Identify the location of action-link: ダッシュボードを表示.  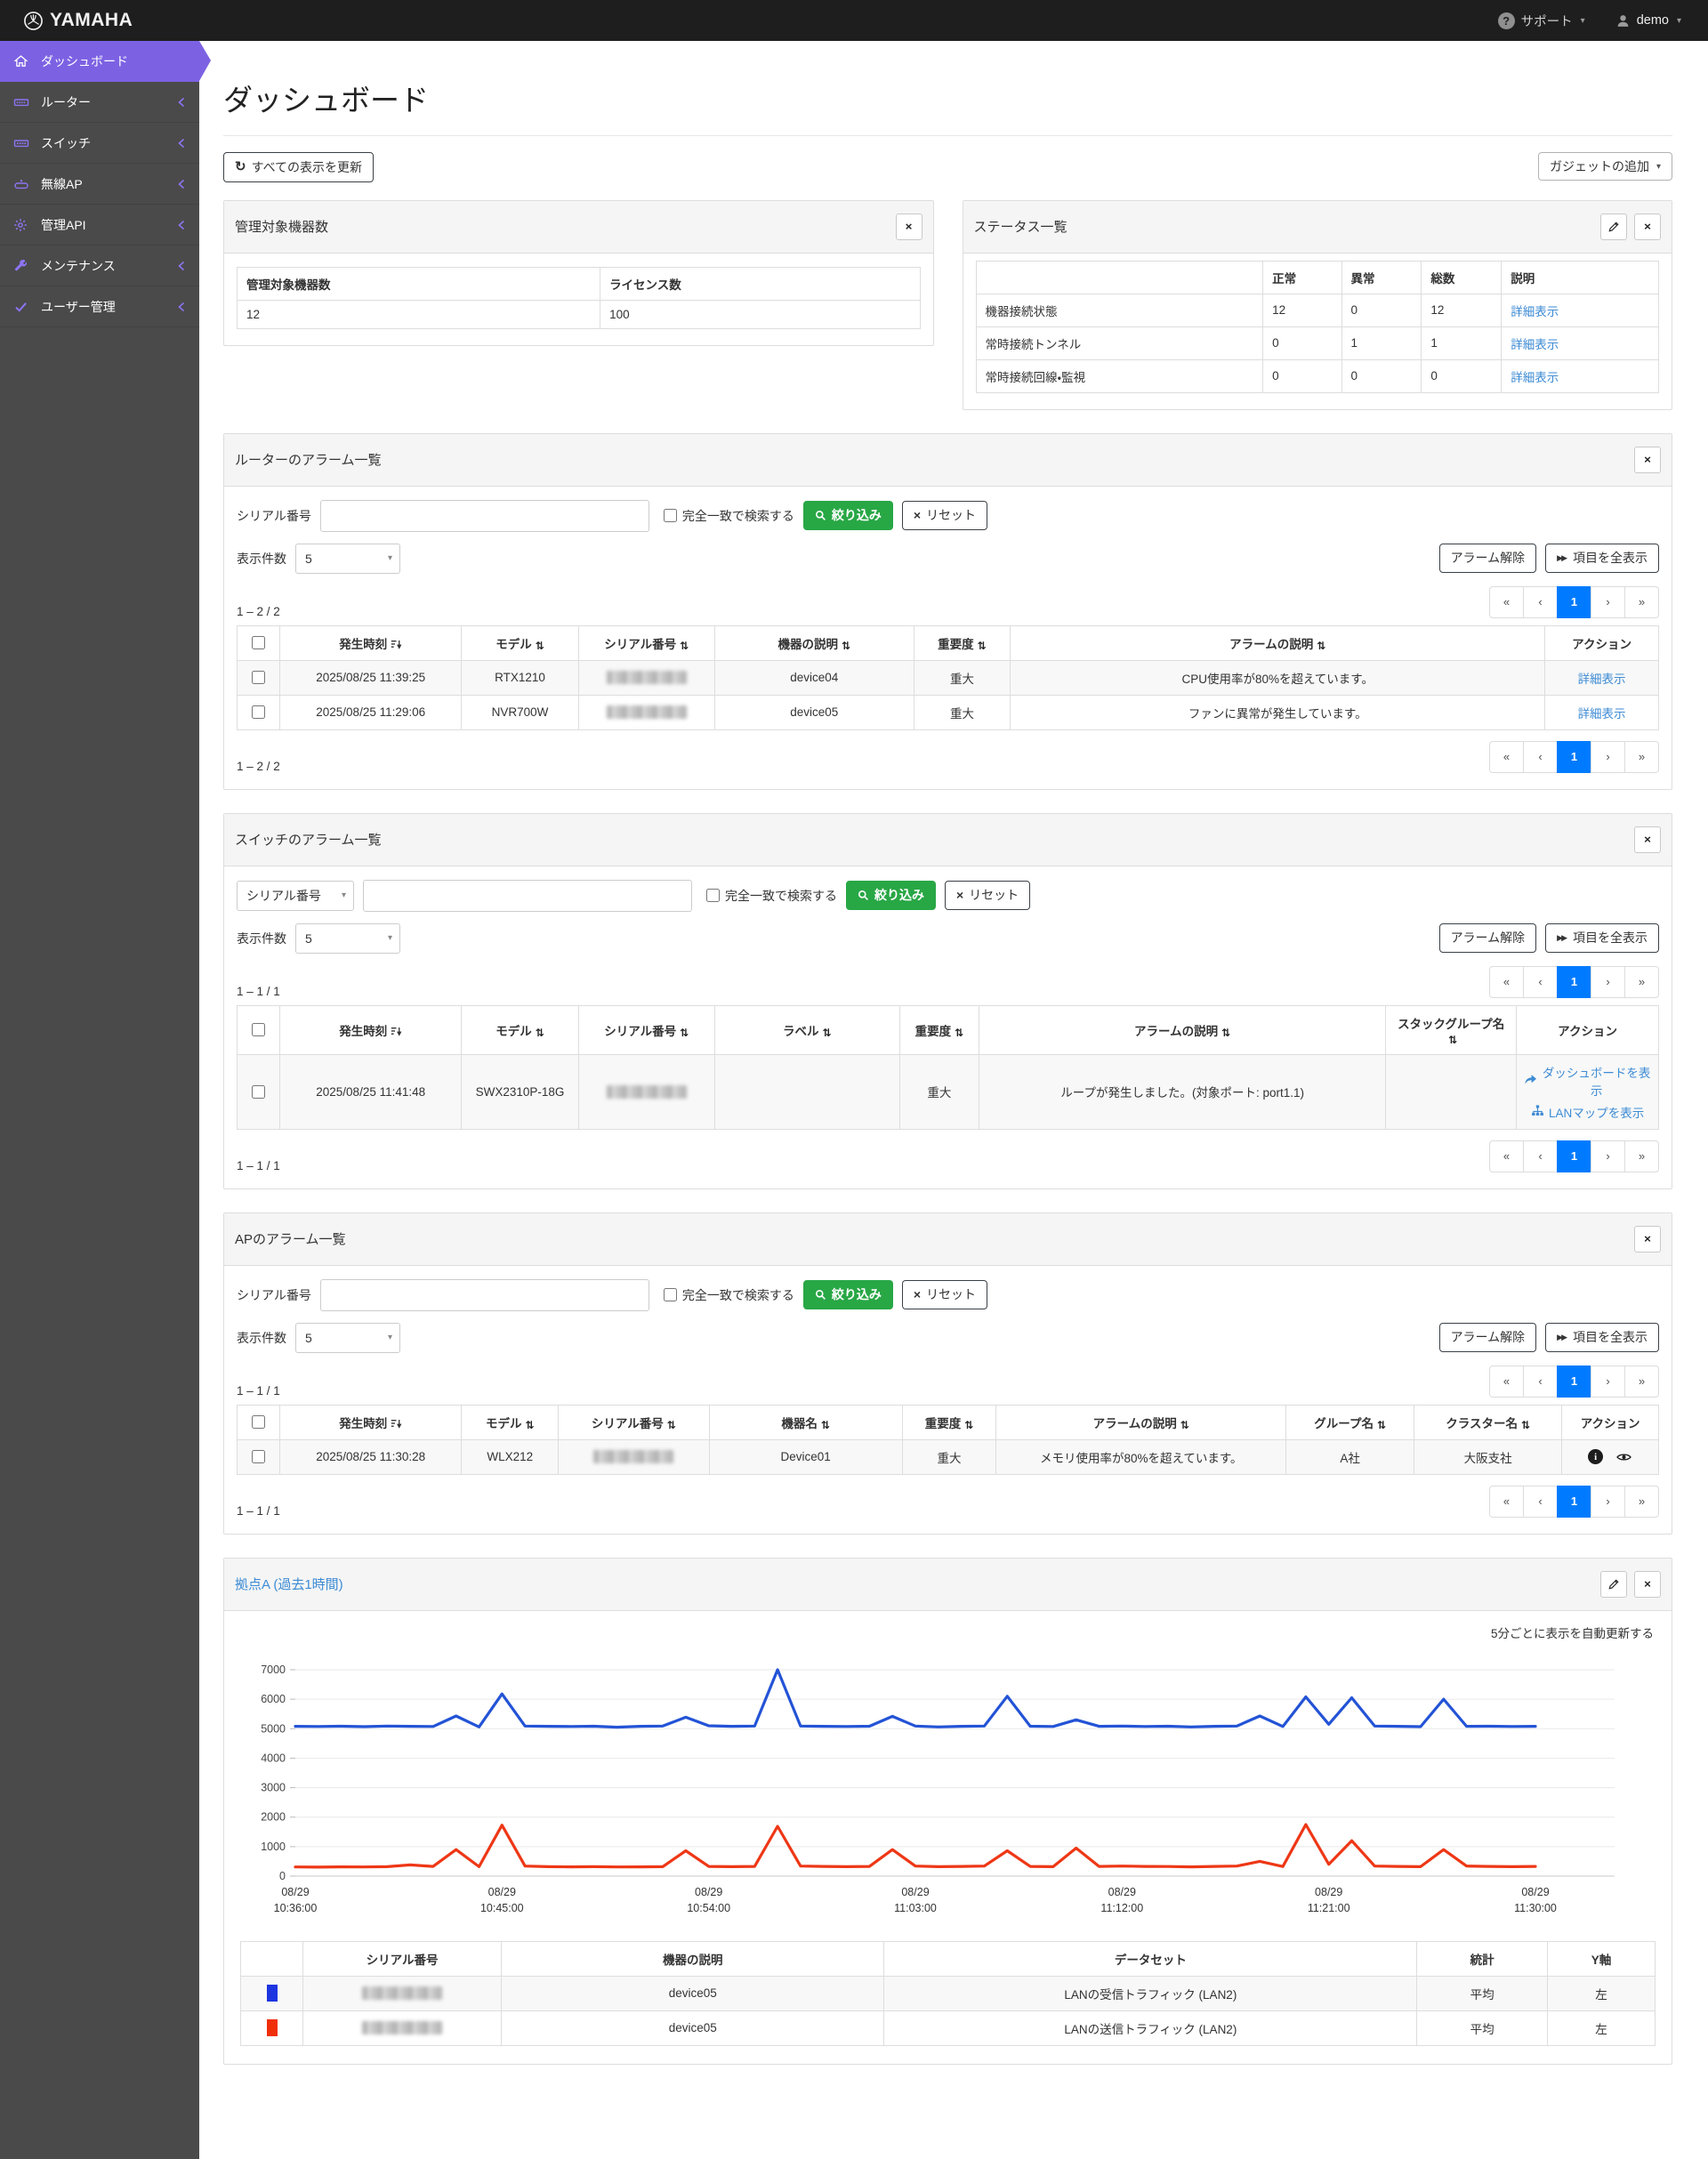
(1587, 1081).